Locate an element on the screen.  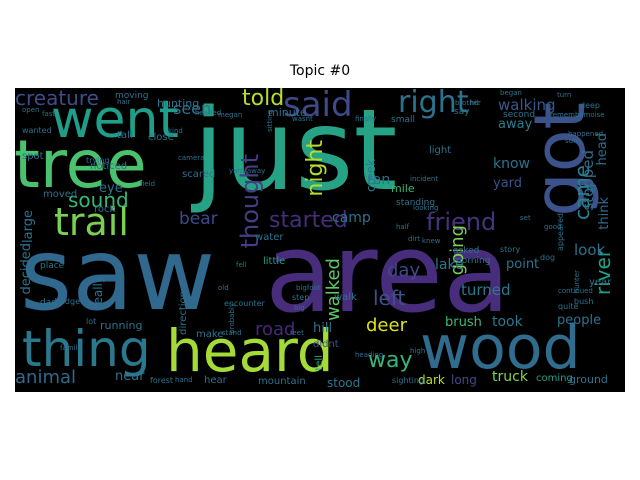
word-deep: deep is located at coordinates (590, 105).